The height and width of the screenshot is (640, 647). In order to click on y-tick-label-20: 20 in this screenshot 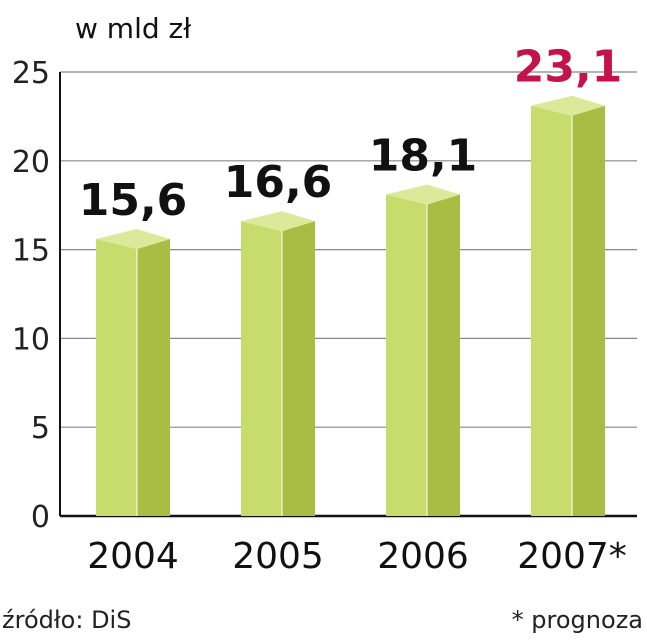, I will do `click(31, 162)`.